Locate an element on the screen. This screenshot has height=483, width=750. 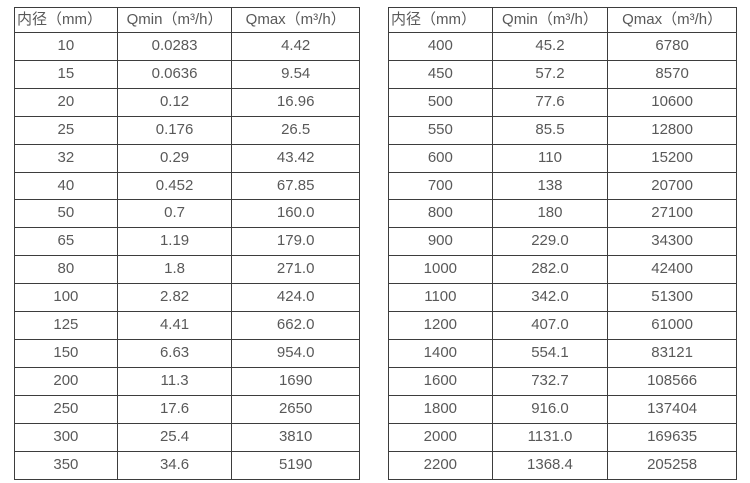
cell-qmin: 4.41 is located at coordinates (174, 325).